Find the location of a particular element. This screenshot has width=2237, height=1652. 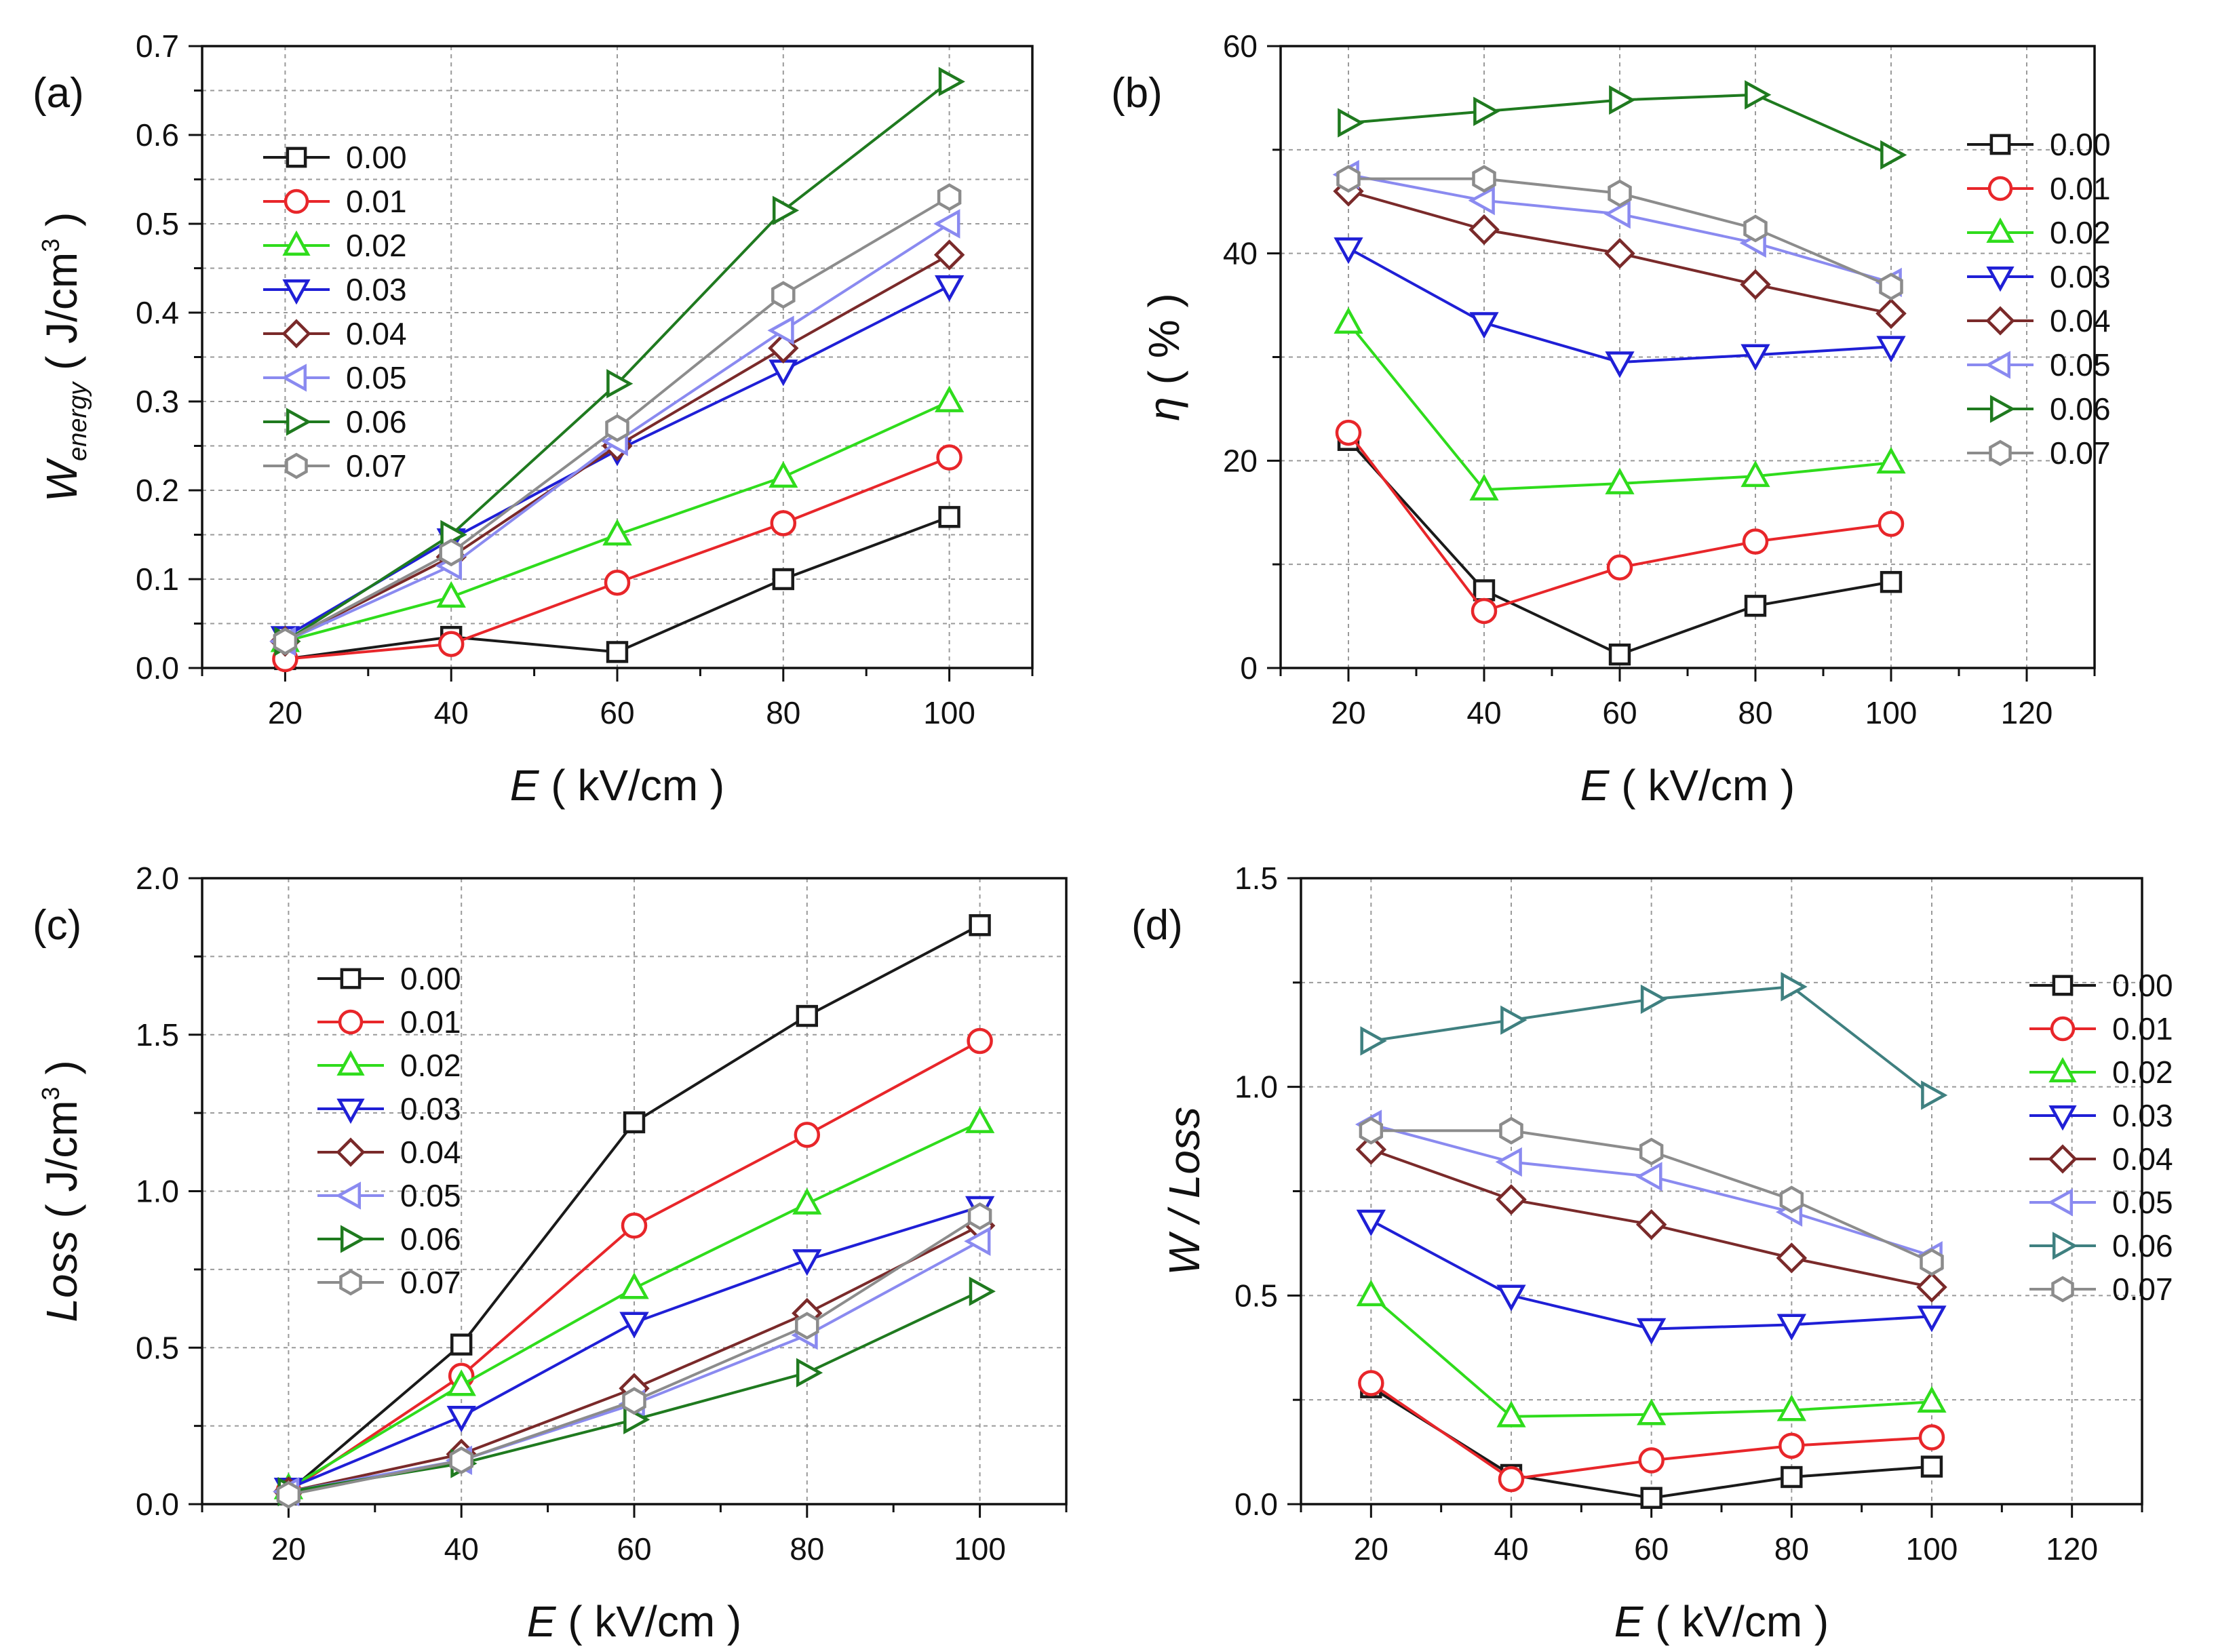

grid is located at coordinates (1722, 1191).